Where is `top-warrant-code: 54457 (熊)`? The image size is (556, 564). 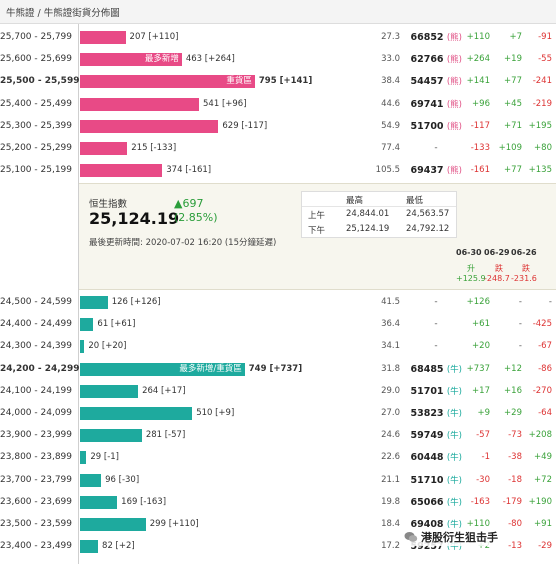 top-warrant-code: 54457 (熊) is located at coordinates (436, 81).